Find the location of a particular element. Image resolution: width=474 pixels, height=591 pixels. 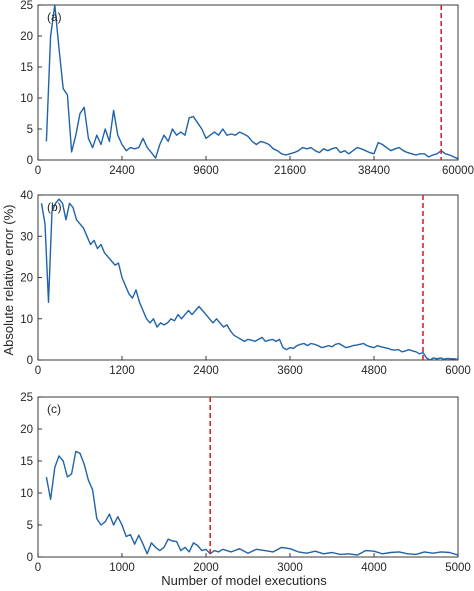

panel-label: (a) is located at coordinates (54, 17).